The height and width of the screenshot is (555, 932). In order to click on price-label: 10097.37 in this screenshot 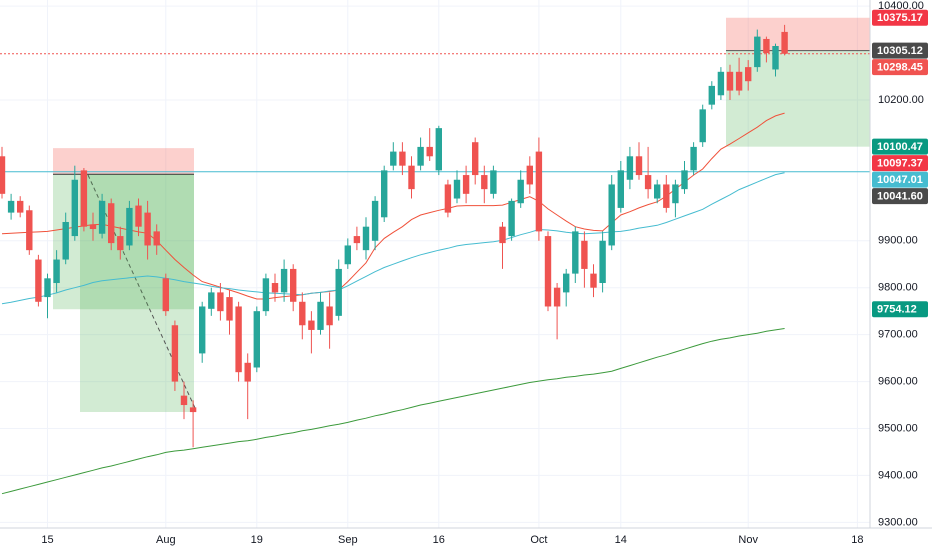, I will do `click(900, 164)`.